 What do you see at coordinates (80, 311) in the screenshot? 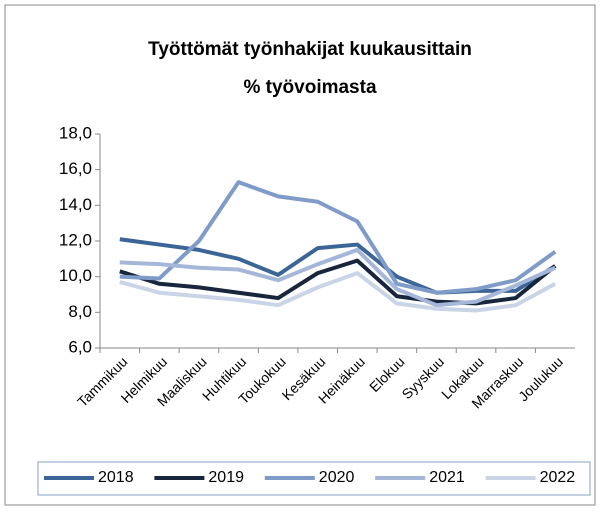
I see `y-tick-label: 8,0` at bounding box center [80, 311].